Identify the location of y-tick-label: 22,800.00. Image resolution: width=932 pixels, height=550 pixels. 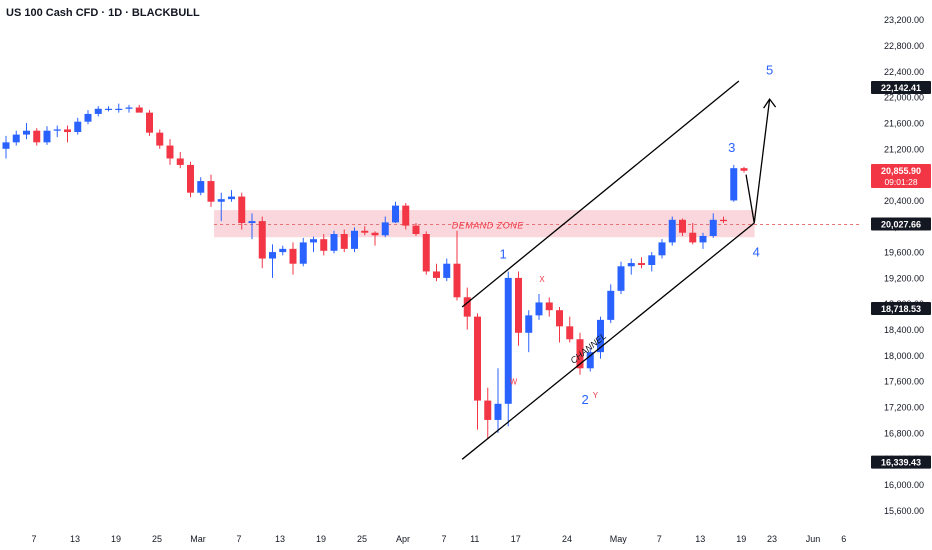
(904, 46).